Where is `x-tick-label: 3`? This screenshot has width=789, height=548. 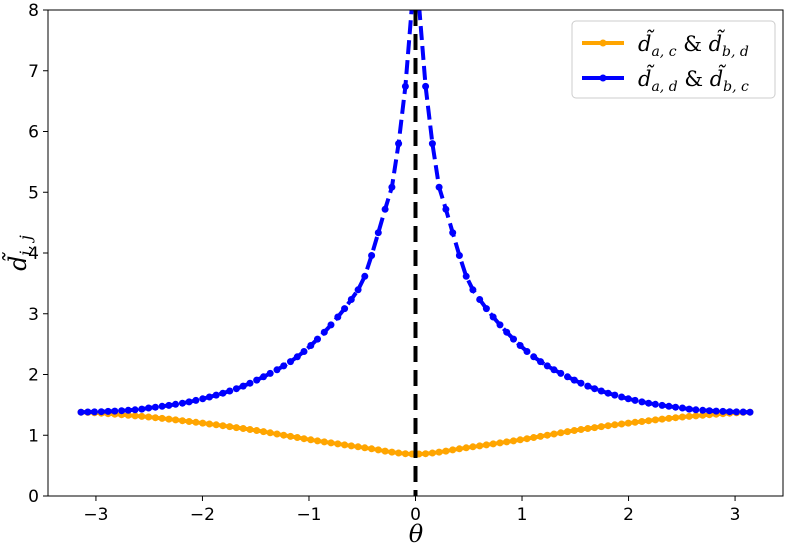 x-tick-label: 3 is located at coordinates (735, 515).